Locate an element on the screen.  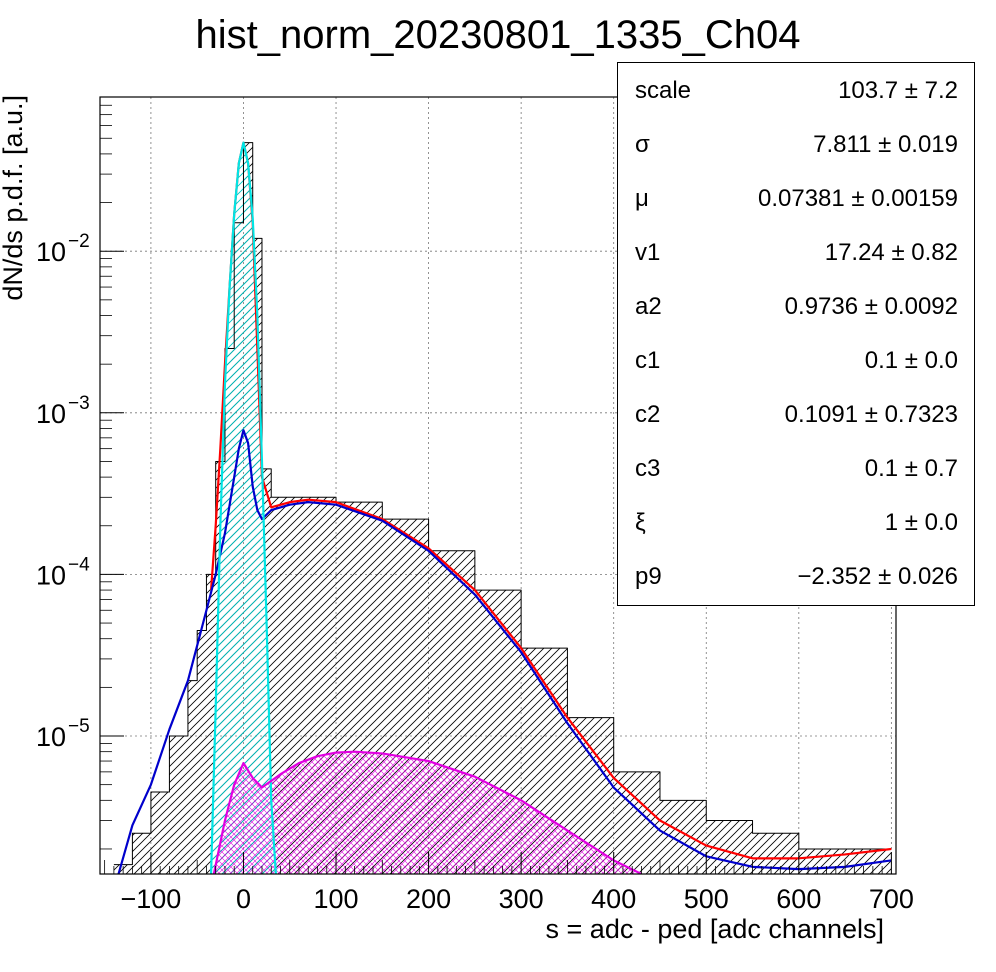
stat-value: −2.352 ± 0.026 is located at coordinates (877, 576).